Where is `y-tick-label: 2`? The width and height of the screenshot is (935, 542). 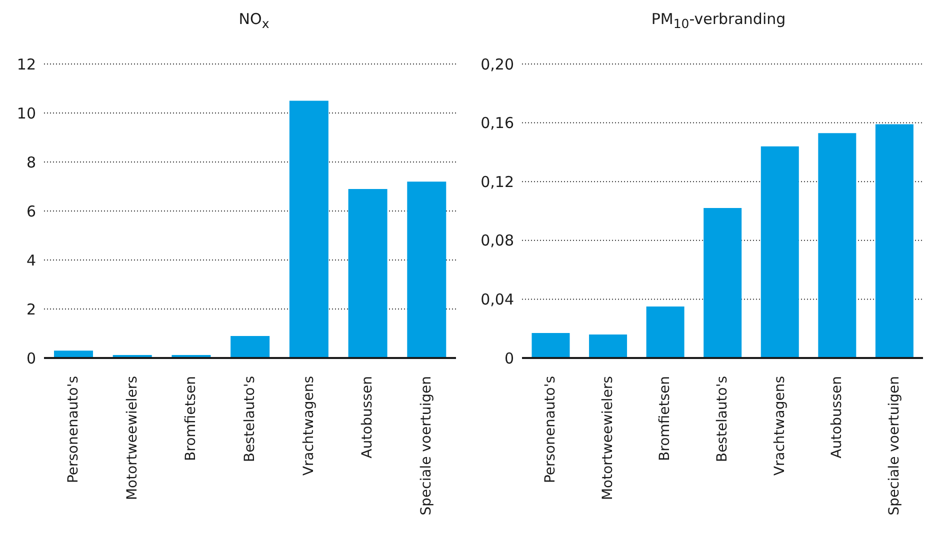
y-tick-label: 2 is located at coordinates (31, 309).